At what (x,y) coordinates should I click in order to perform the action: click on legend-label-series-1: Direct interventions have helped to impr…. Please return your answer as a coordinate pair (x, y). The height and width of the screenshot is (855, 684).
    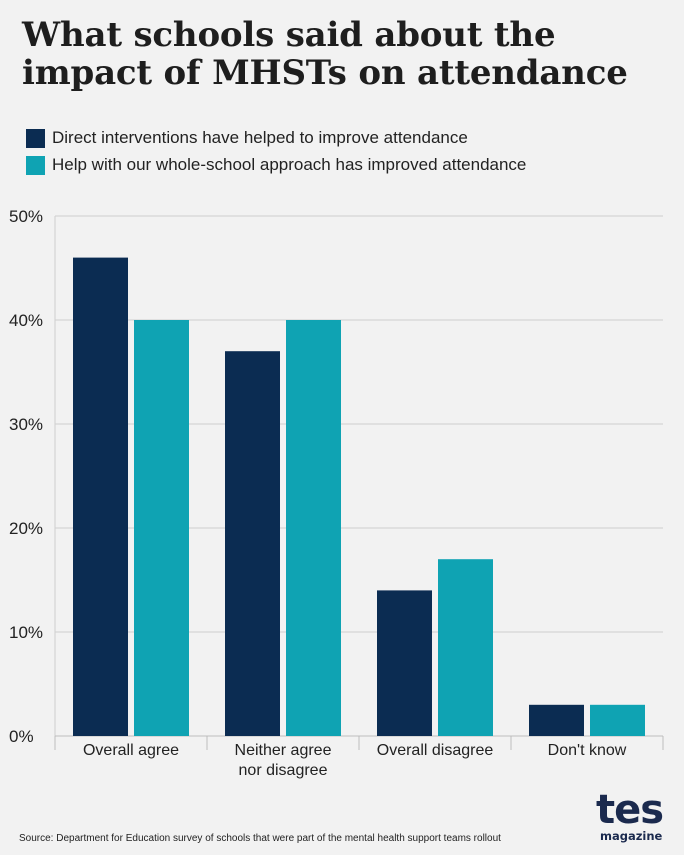
    Looking at the image, I should click on (260, 137).